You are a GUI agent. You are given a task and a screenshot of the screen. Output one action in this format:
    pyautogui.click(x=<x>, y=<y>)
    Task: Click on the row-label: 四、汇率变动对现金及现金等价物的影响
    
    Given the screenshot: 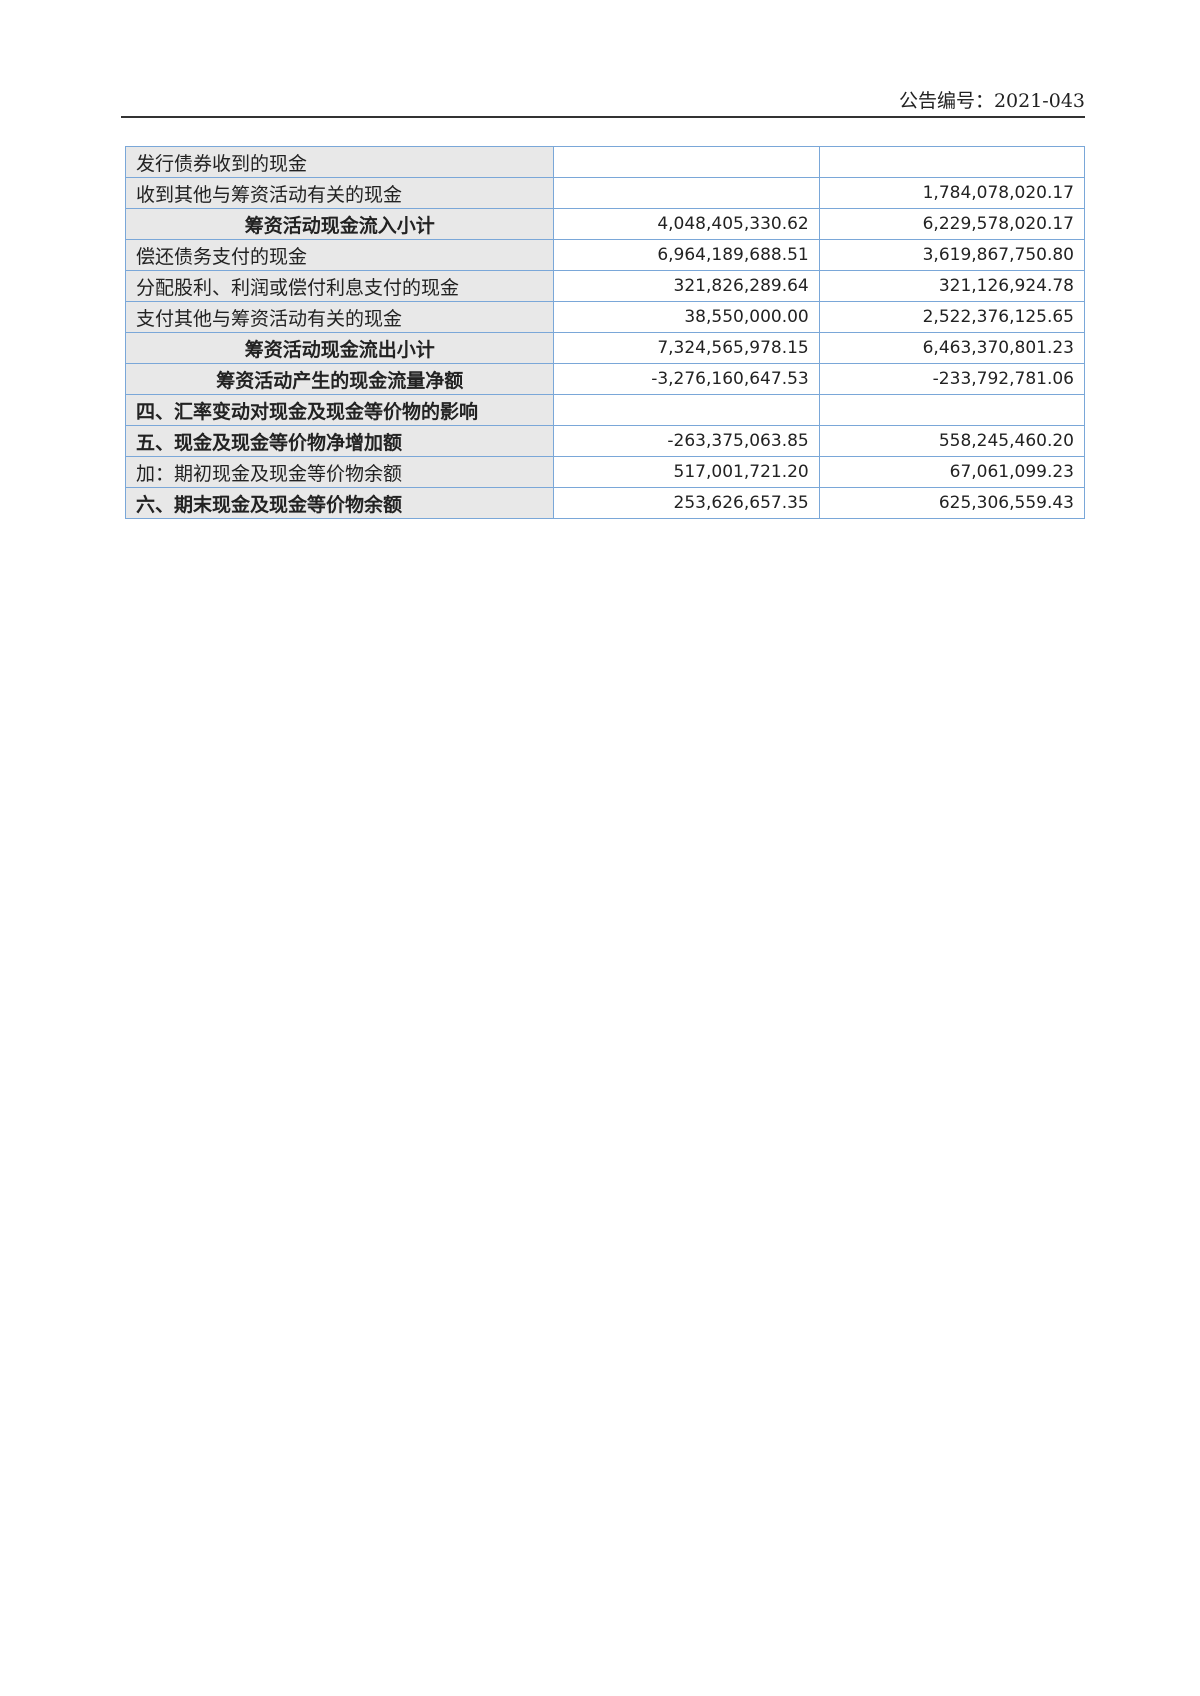 What is the action you would take?
    pyautogui.click(x=339, y=410)
    